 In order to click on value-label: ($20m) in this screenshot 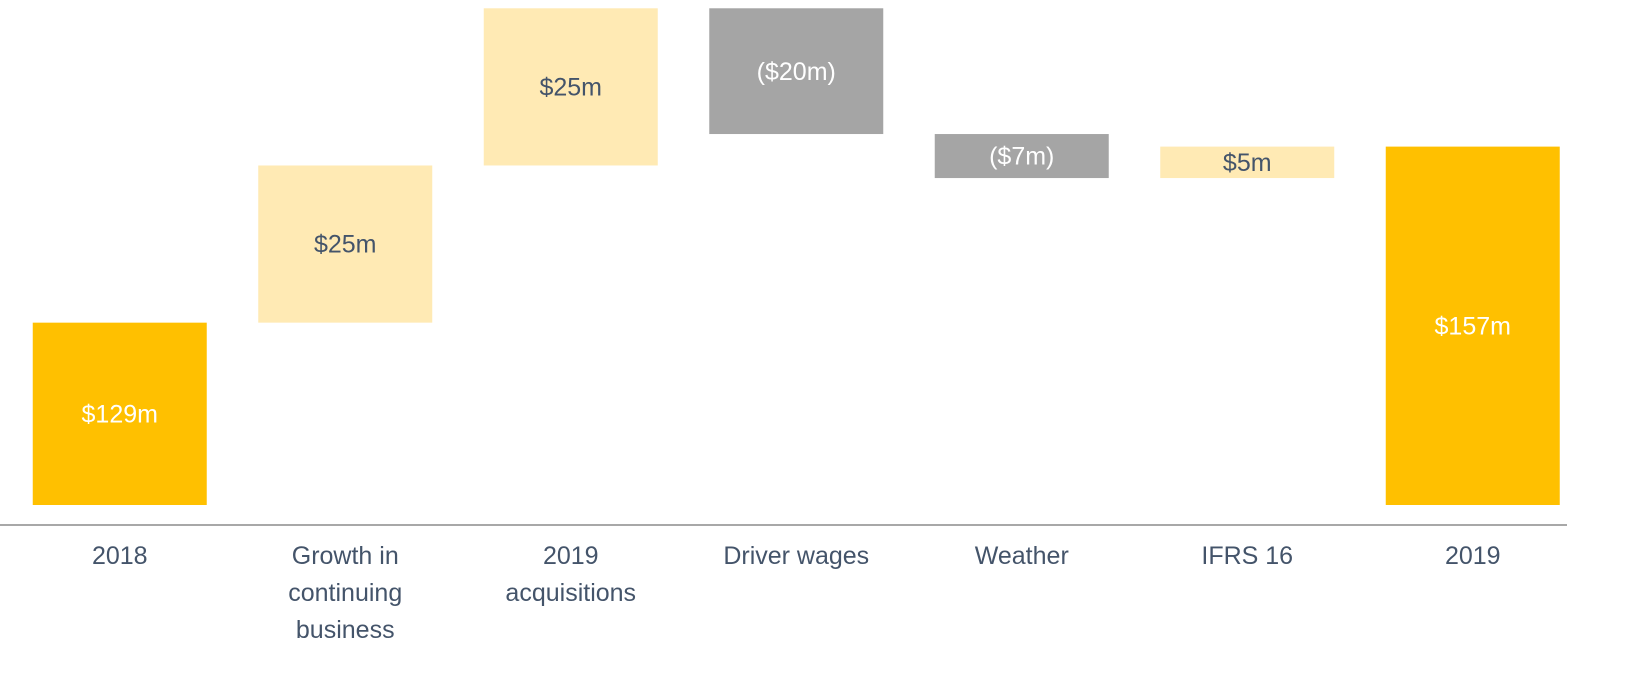, I will do `click(796, 72)`.